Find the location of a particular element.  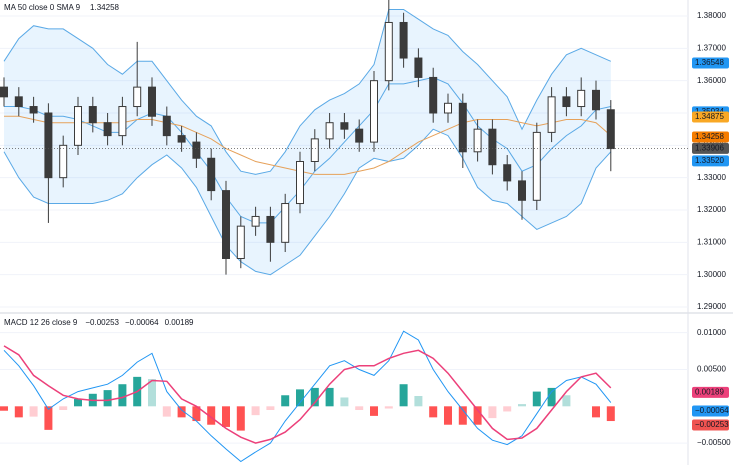

legend-value: 1.34258 is located at coordinates (104, 7).